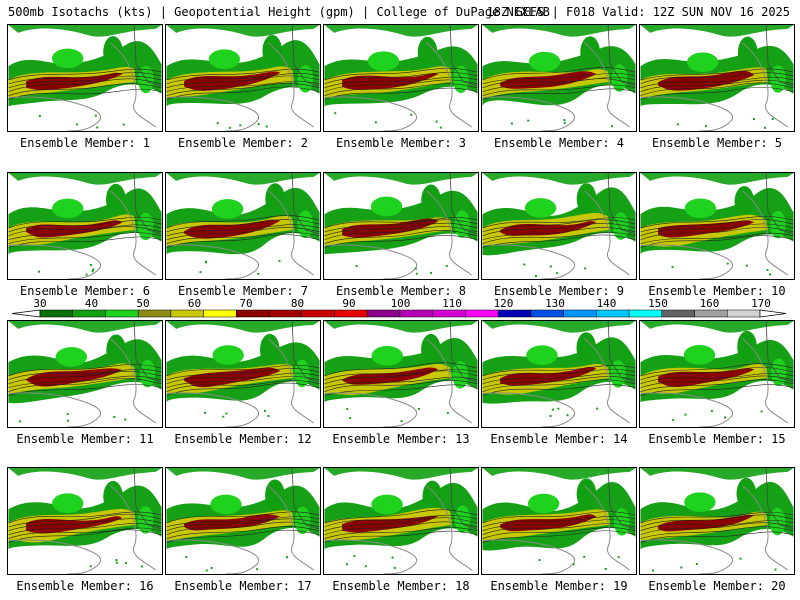  What do you see at coordinates (245, 303) in the screenshot?
I see `colorbar-tick-label: 70` at bounding box center [245, 303].